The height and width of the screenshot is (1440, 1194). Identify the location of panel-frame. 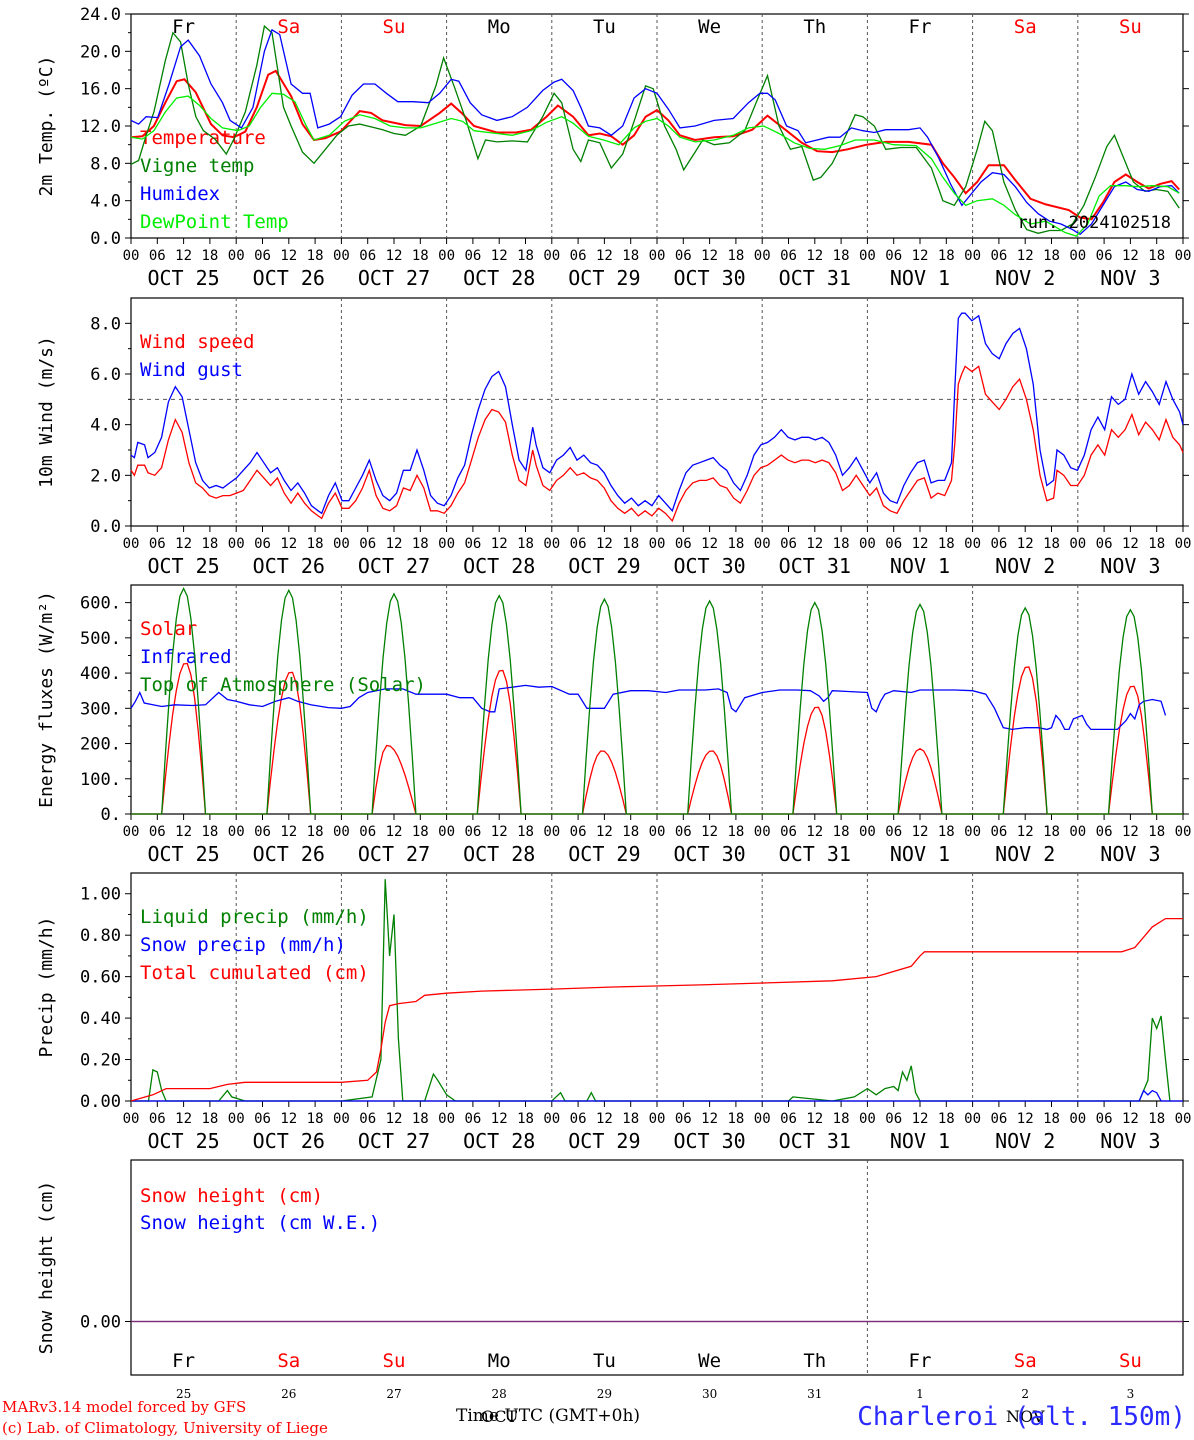
(657, 126).